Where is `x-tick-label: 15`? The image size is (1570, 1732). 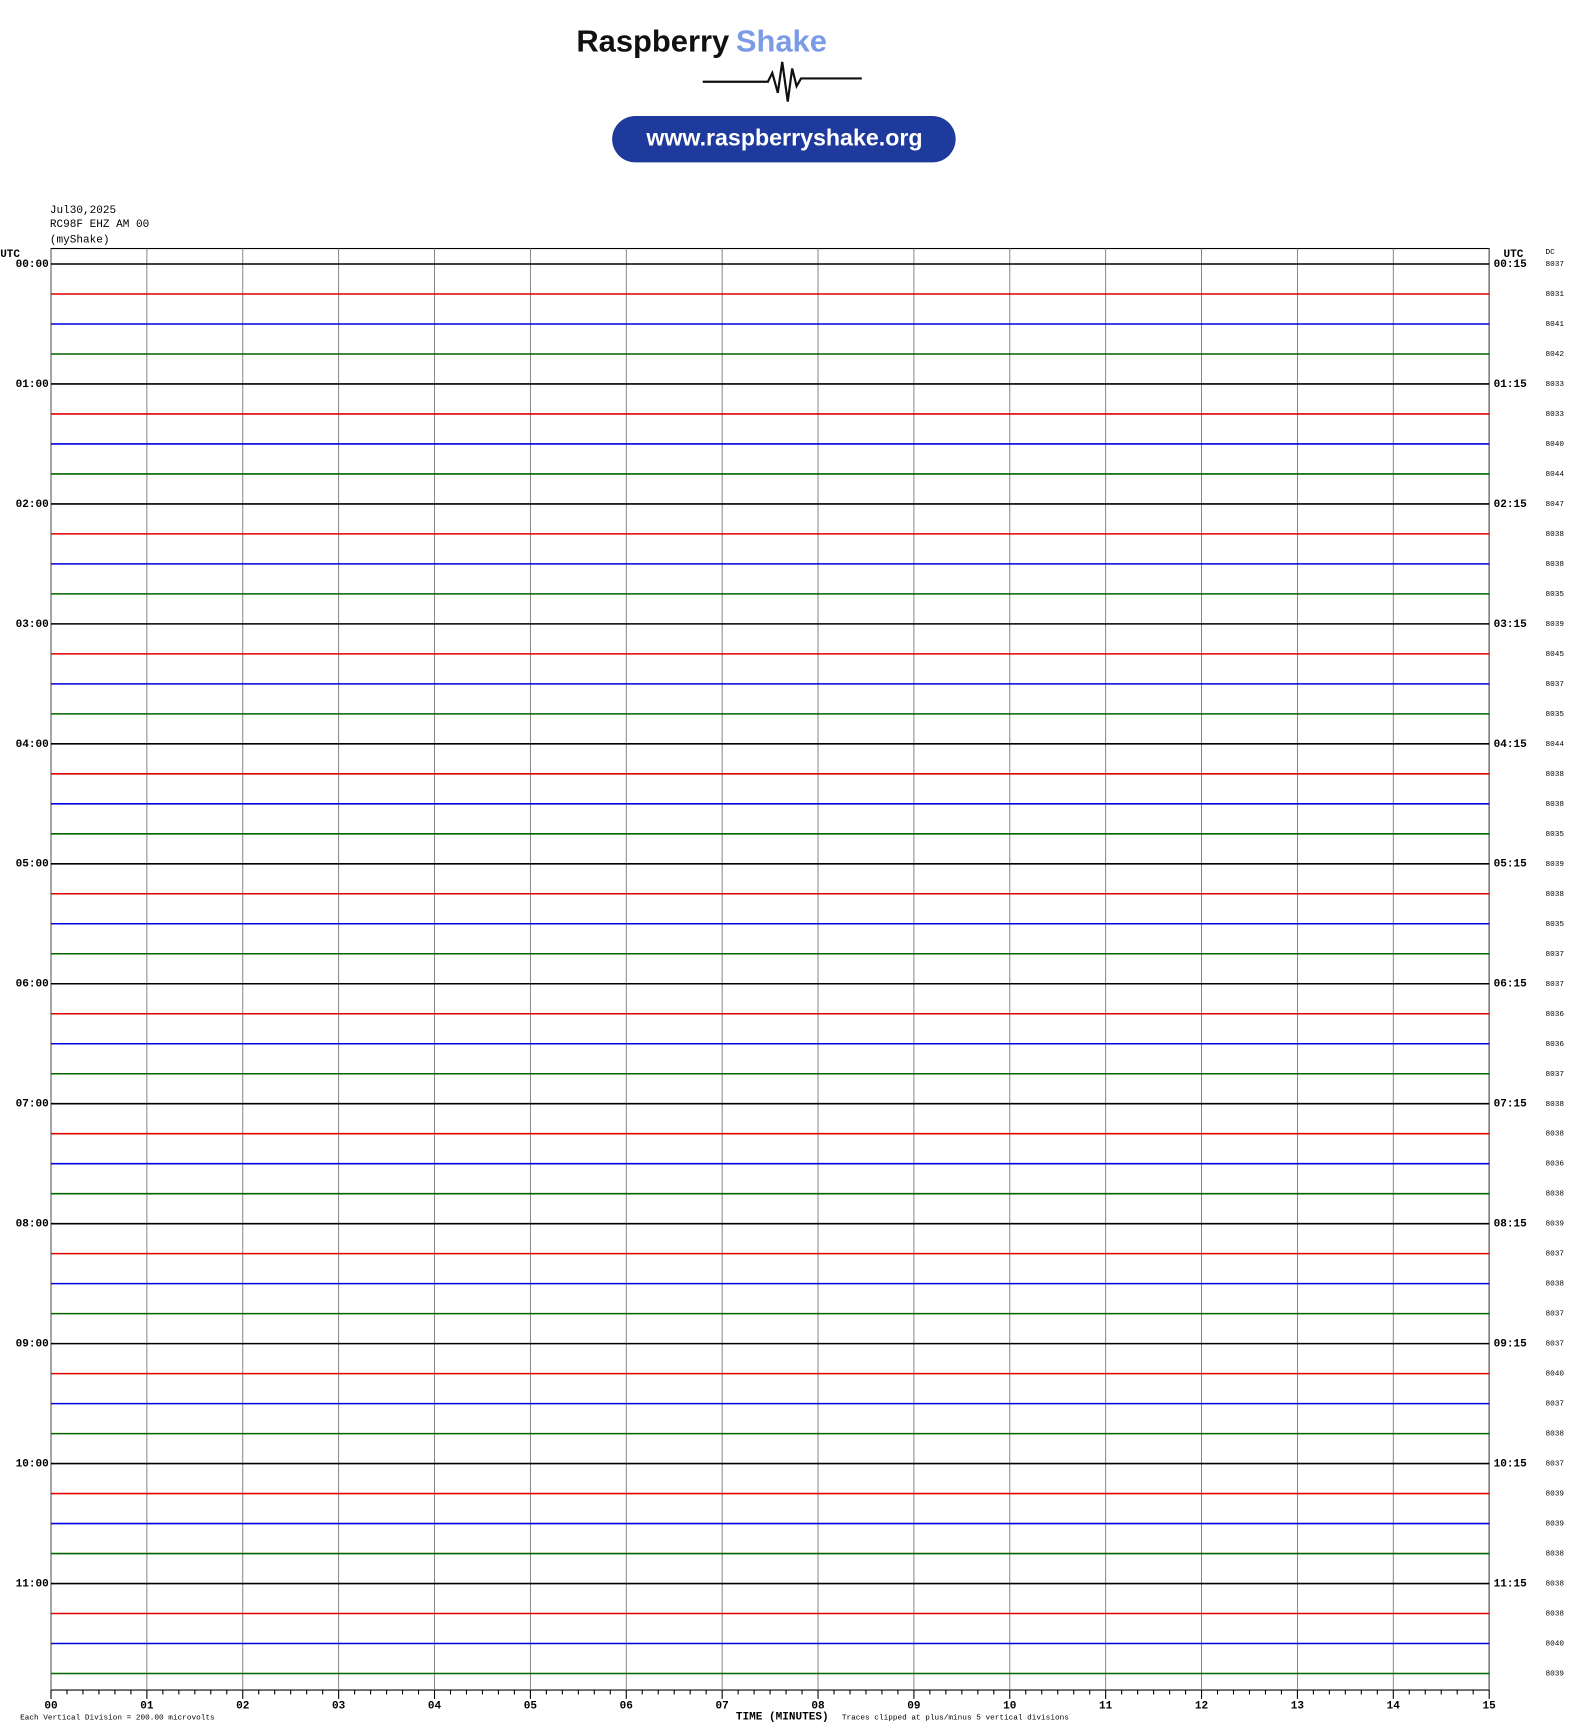 x-tick-label: 15 is located at coordinates (1490, 1706).